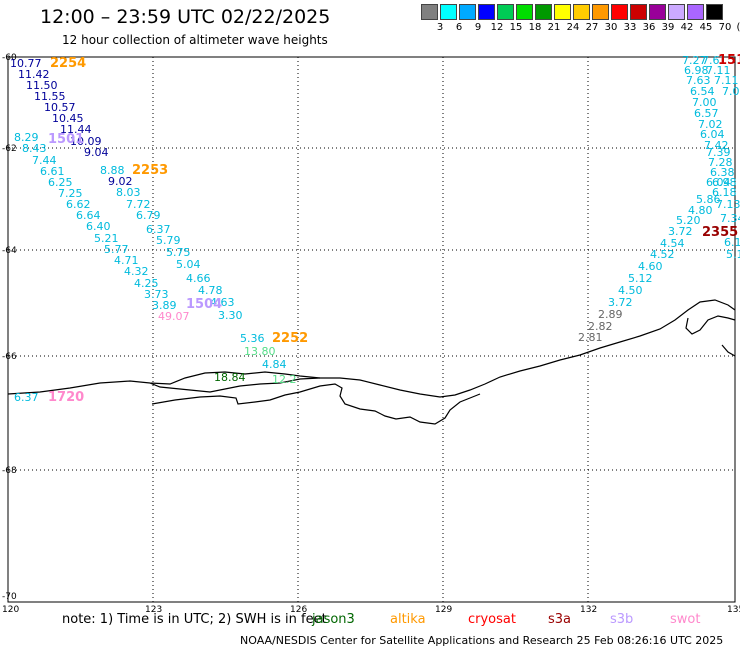 Image resolution: width=740 pixels, height=650 pixels. What do you see at coordinates (698, 80) in the screenshot?
I see `wave-height-label: 7.63` at bounding box center [698, 80].